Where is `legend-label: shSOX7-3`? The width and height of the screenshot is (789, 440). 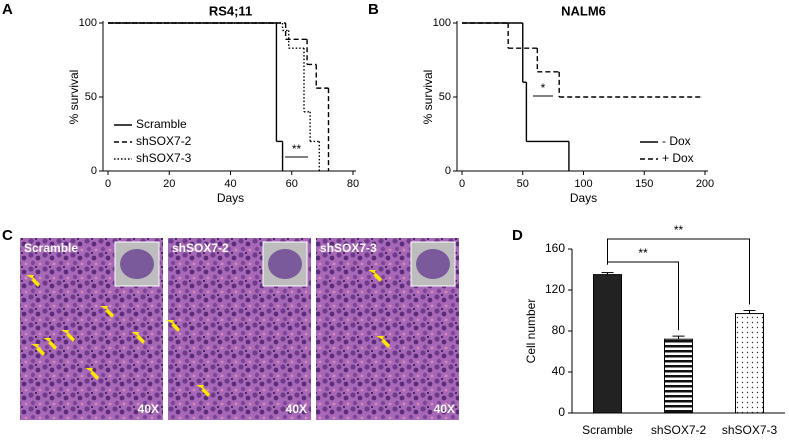
legend-label: shSOX7-3 is located at coordinates (164, 158).